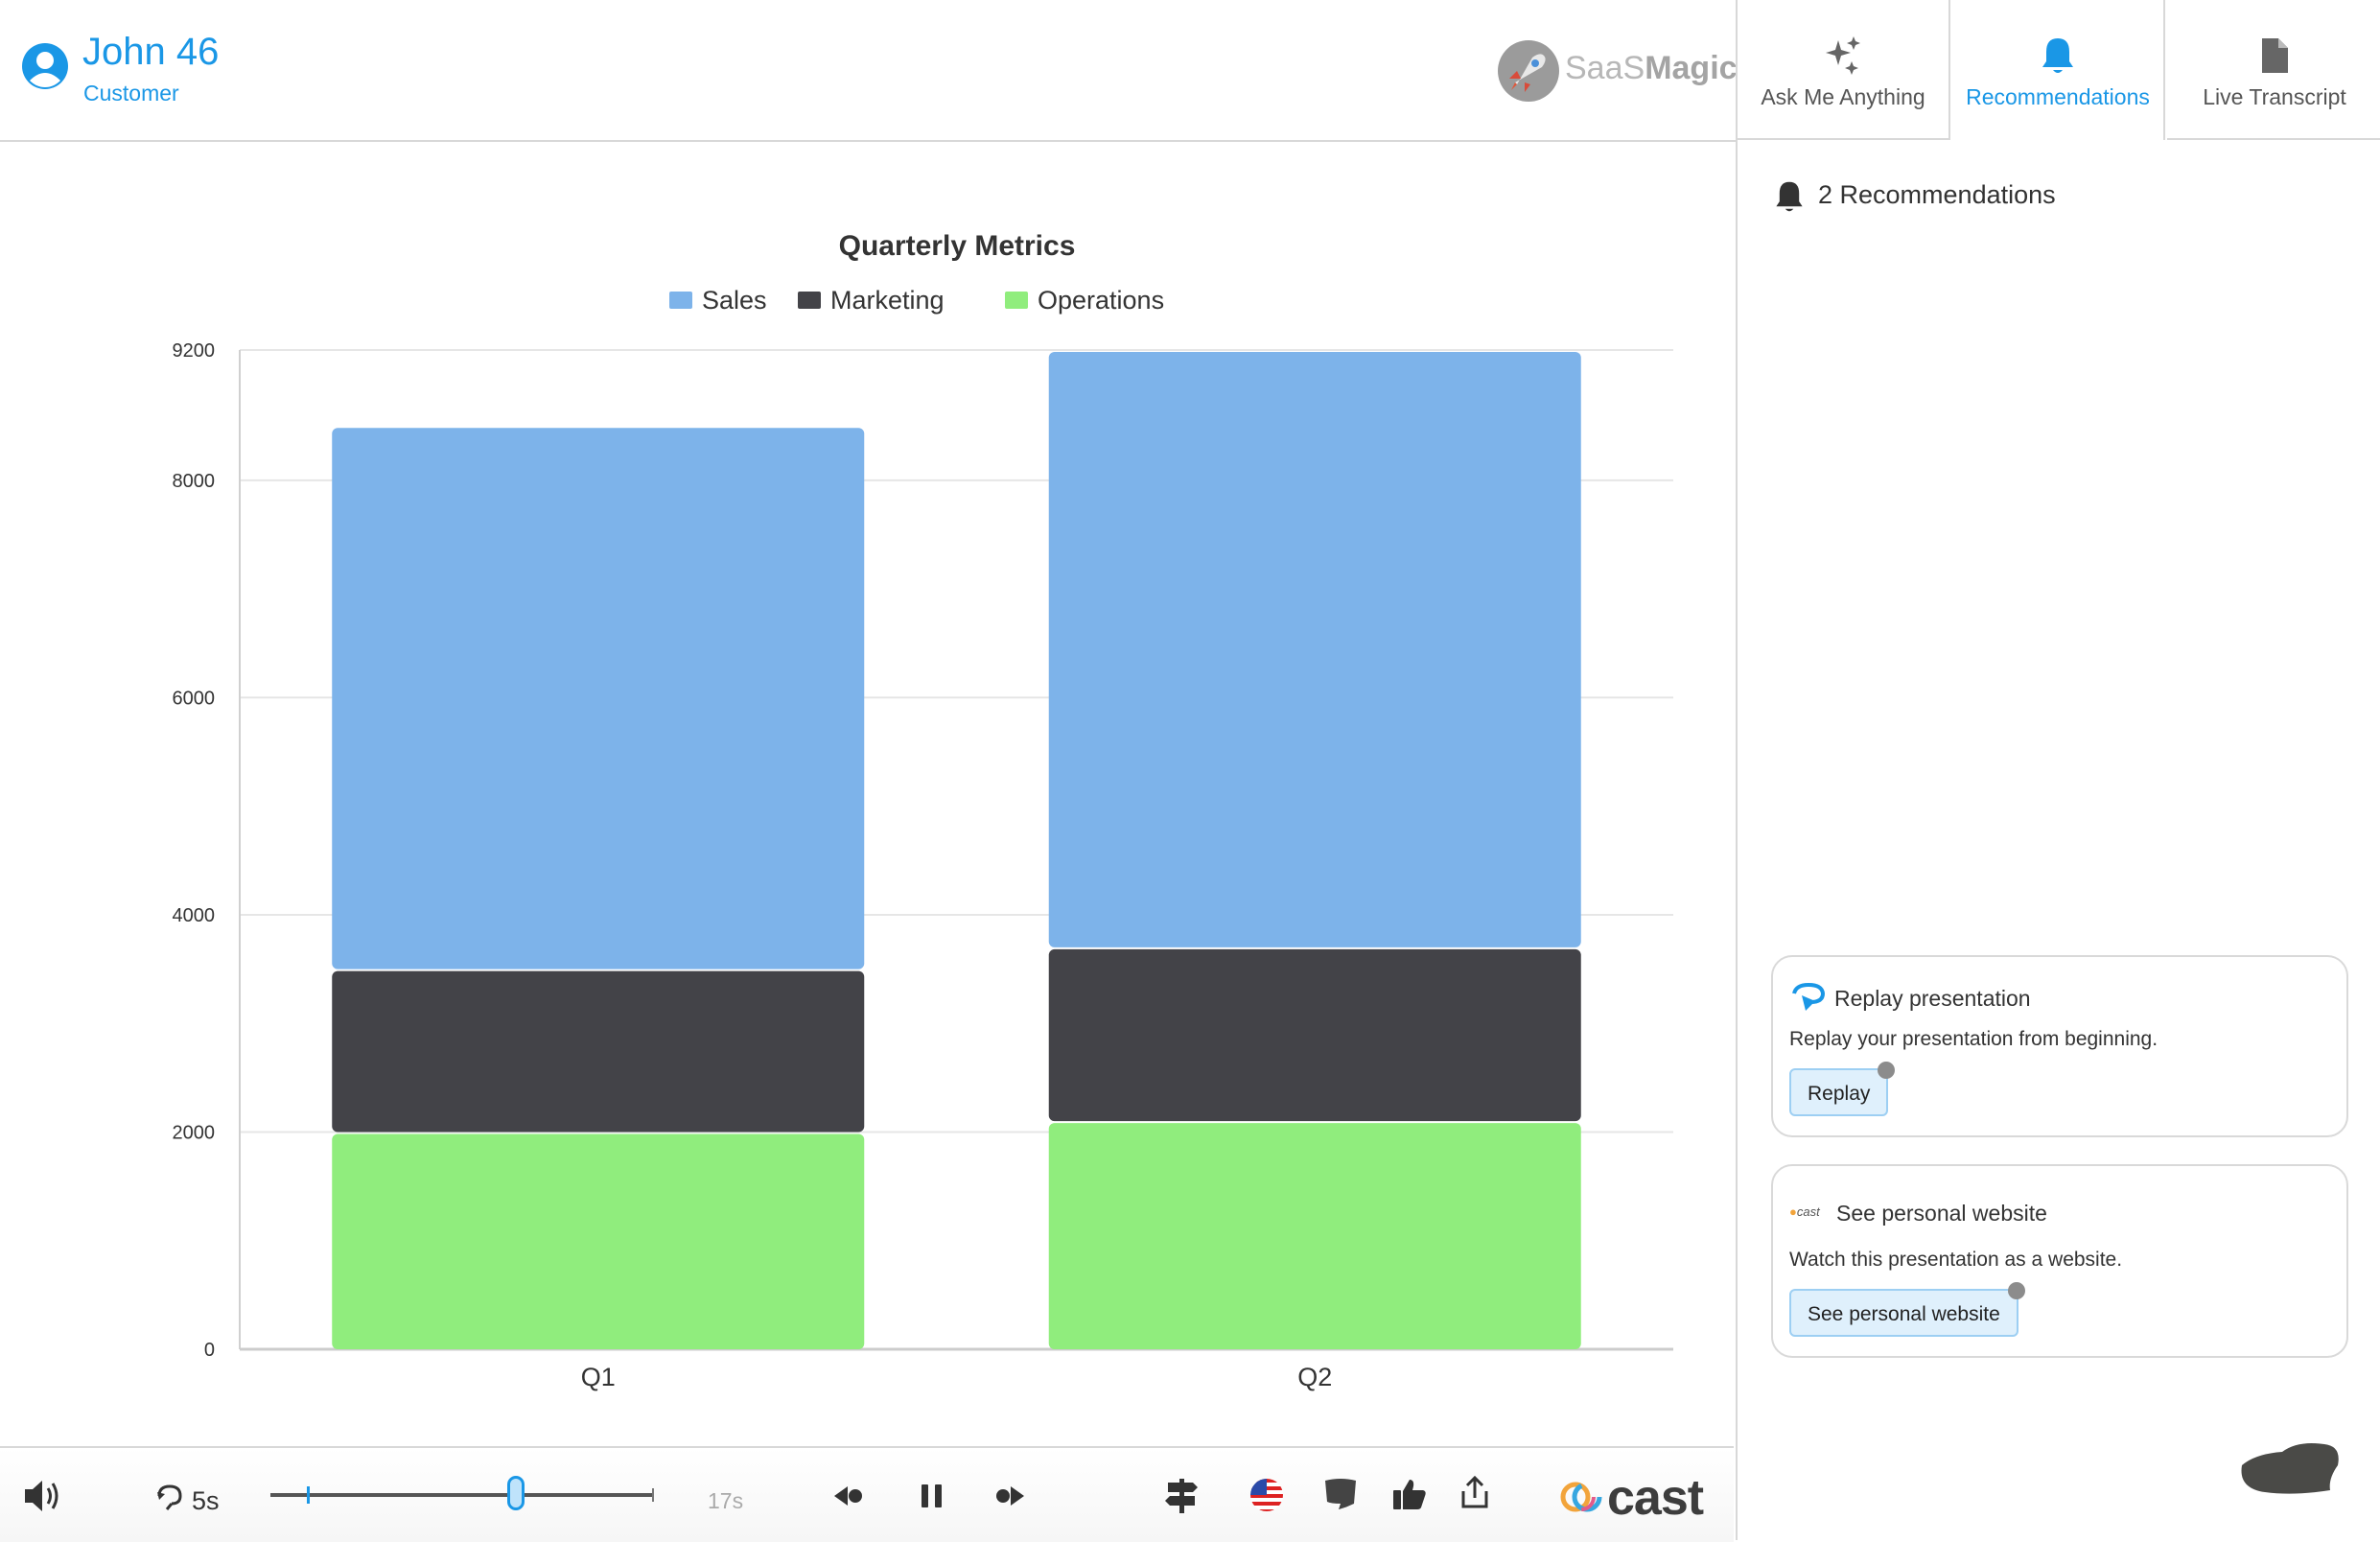 This screenshot has width=2380, height=1542. What do you see at coordinates (1843, 55) in the screenshot?
I see `sparkles-icon` at bounding box center [1843, 55].